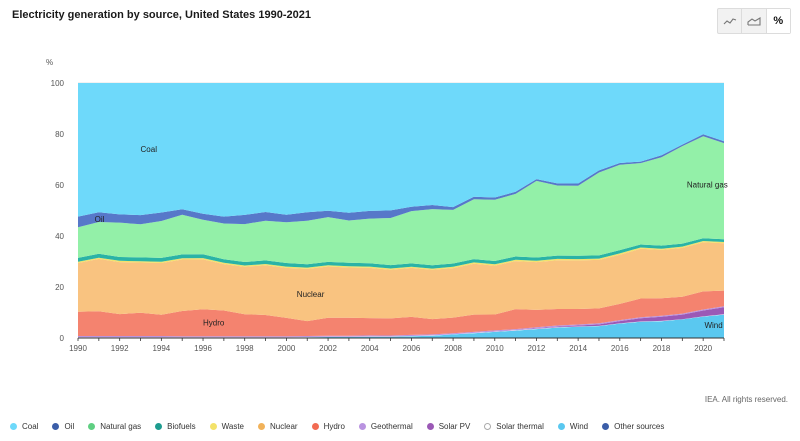  Describe the element at coordinates (284, 426) in the screenshot. I see `legend-label: Nuclear` at that location.